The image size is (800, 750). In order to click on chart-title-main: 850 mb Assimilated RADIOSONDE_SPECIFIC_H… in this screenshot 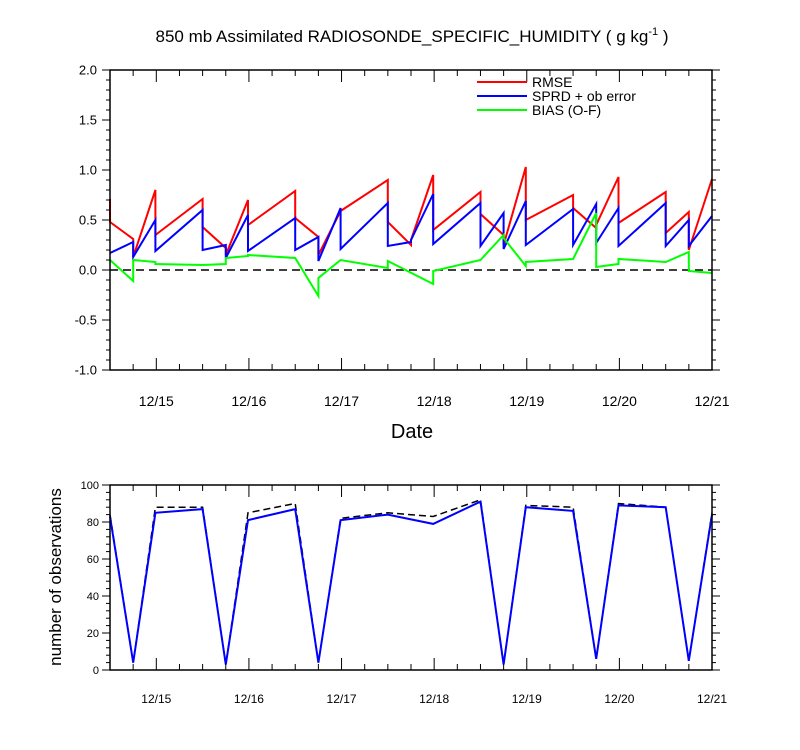, I will do `click(402, 36)`.